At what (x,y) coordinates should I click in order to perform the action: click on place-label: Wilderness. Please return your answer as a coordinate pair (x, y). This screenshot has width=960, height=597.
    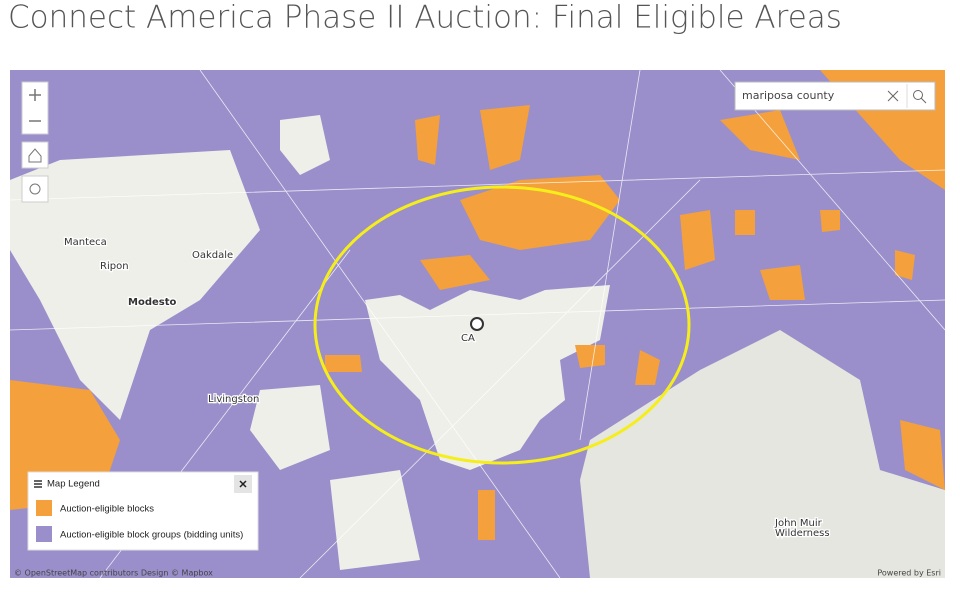
    Looking at the image, I should click on (802, 533).